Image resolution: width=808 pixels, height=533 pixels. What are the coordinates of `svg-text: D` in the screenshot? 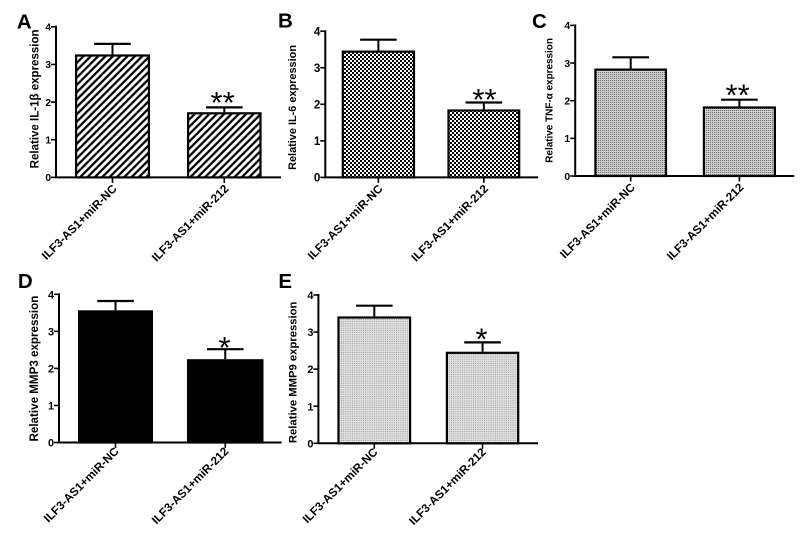 It's located at (25, 281).